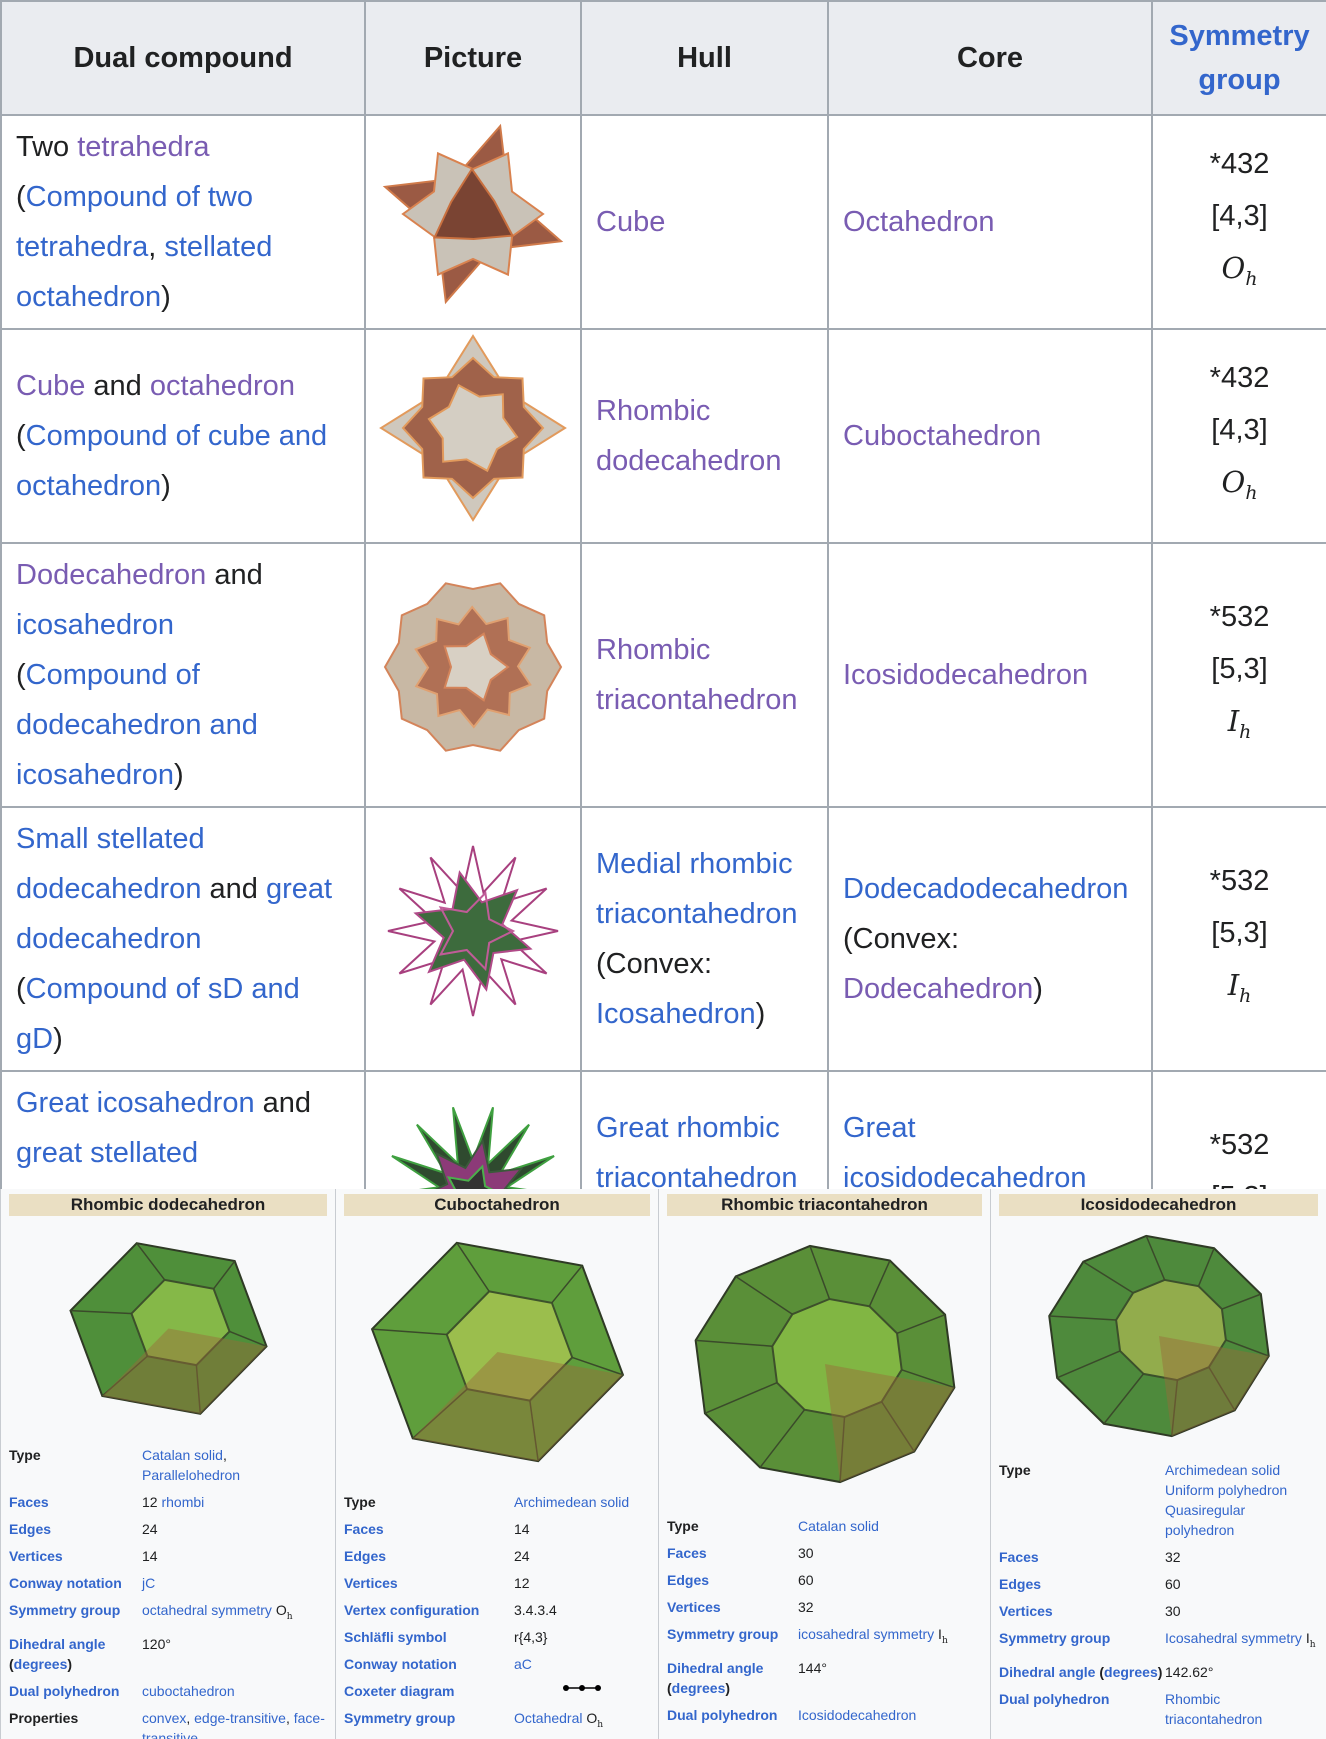 The width and height of the screenshot is (1326, 1739). I want to click on link: face-transitive, so click(233, 1724).